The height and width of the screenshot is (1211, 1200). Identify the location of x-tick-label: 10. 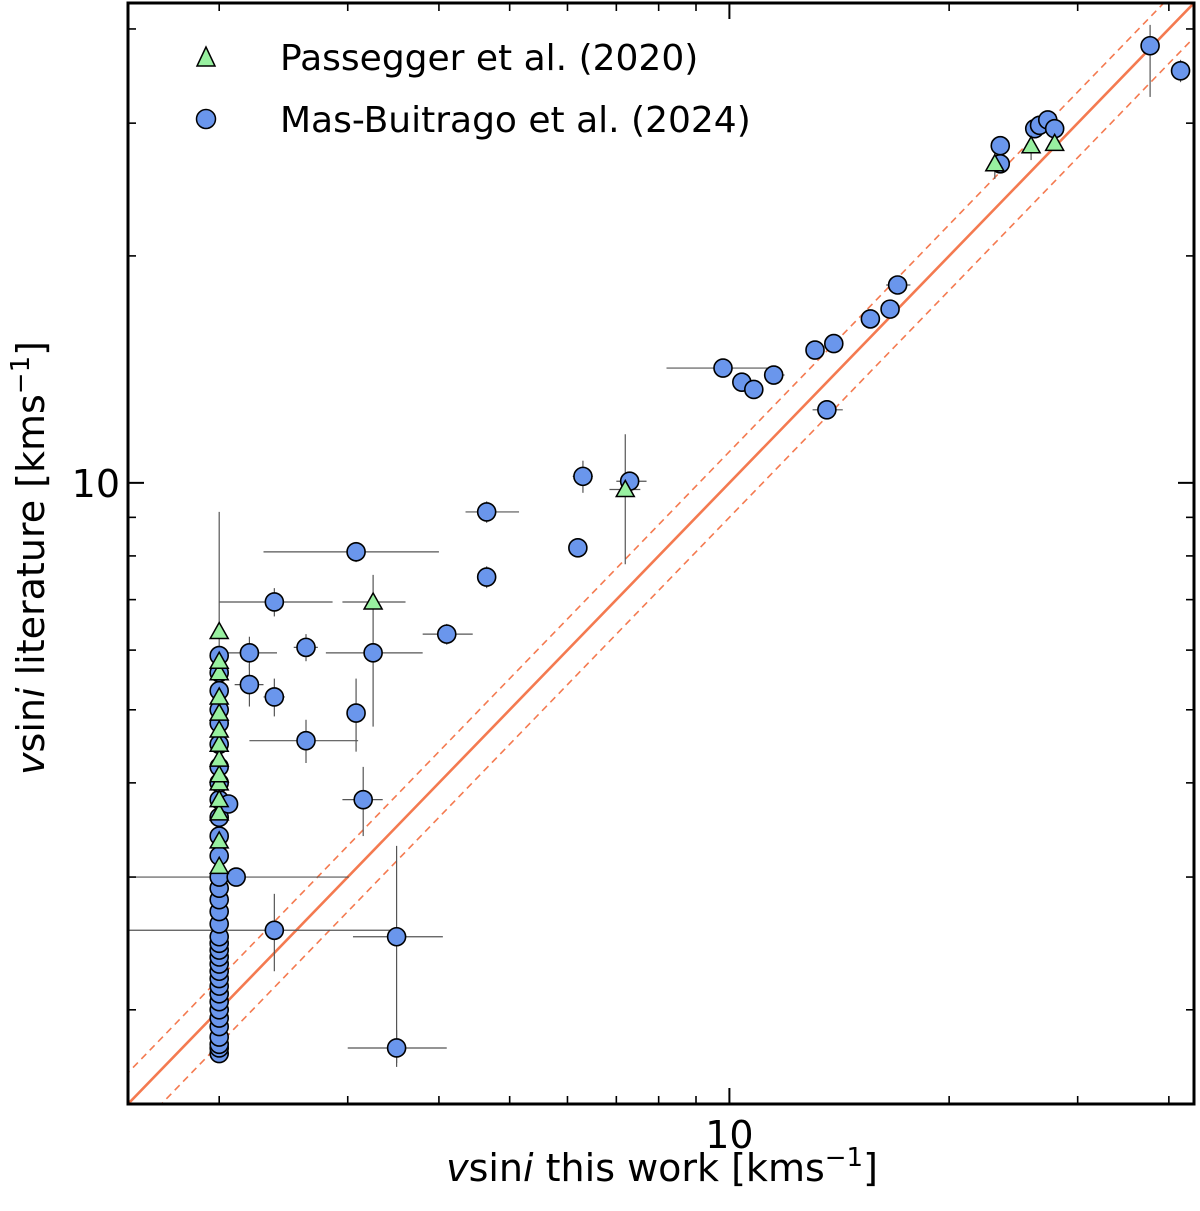
(729, 1135).